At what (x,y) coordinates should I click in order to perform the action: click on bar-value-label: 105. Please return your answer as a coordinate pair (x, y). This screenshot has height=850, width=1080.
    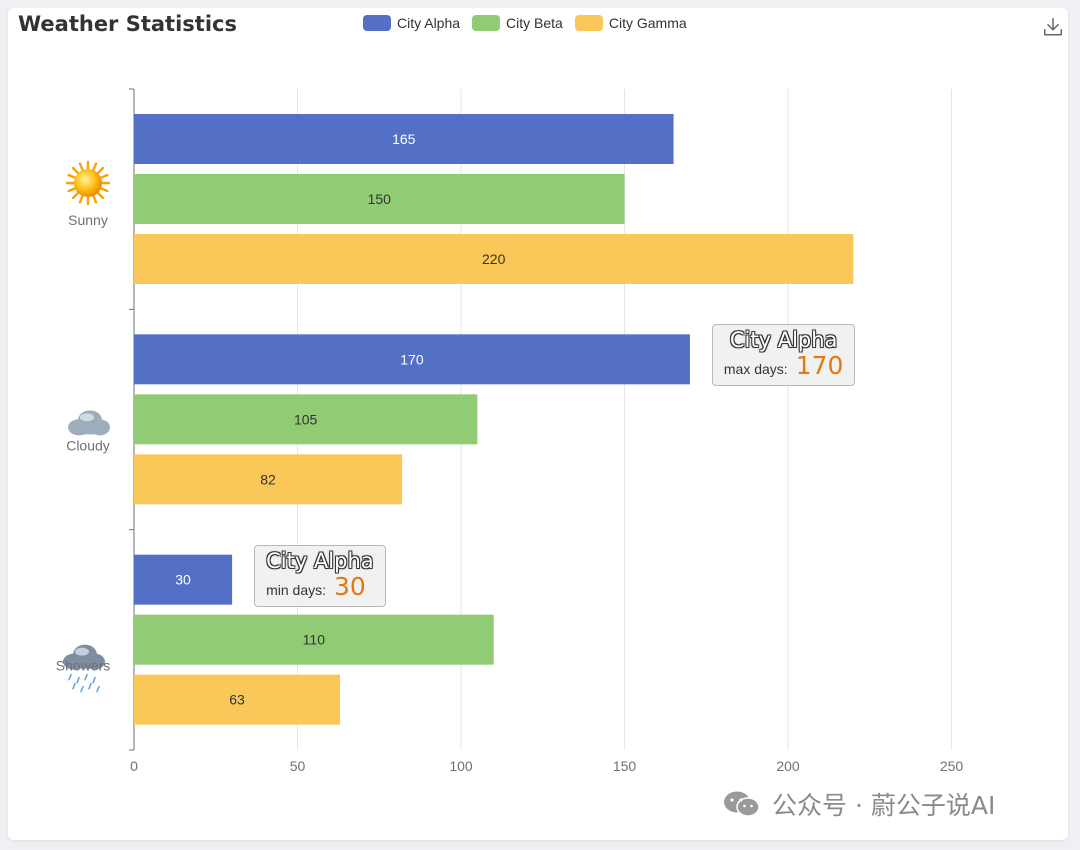
    Looking at the image, I should click on (306, 419).